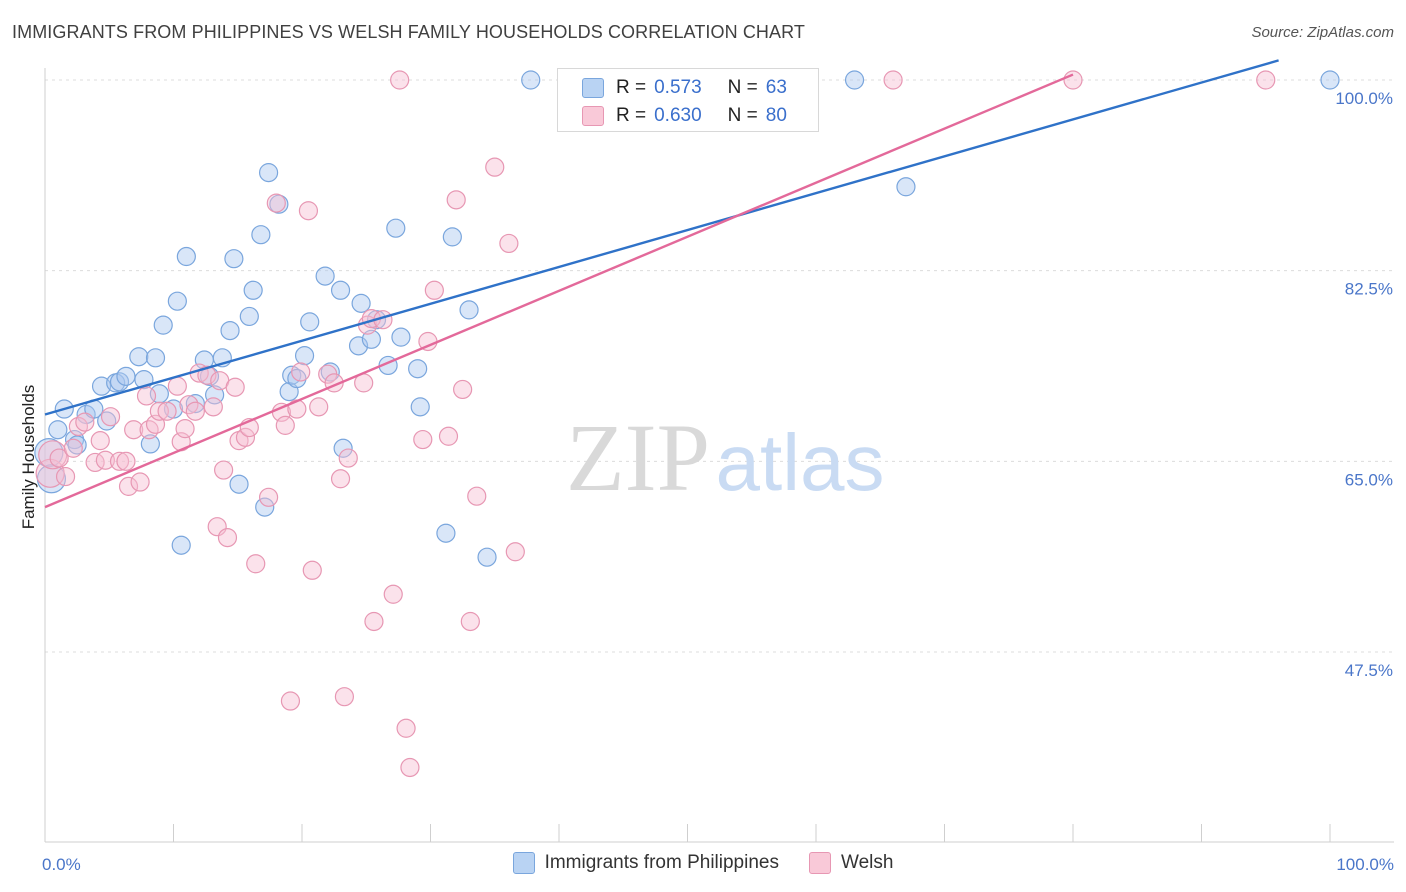  Describe the element at coordinates (593, 116) in the screenshot. I see `stats-swatch-welsh` at that location.